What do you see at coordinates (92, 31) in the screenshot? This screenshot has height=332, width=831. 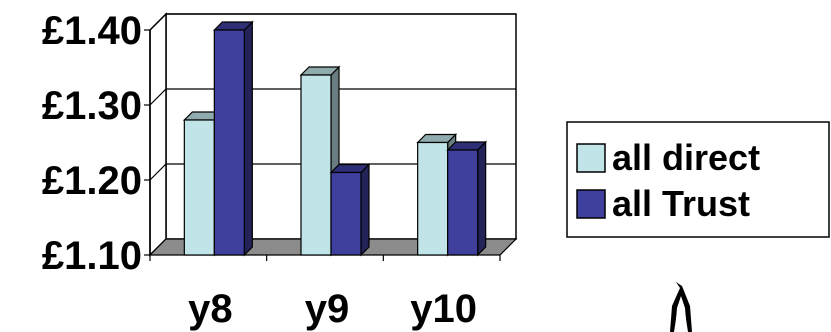 I see `y-tick-label: £1.40` at bounding box center [92, 31].